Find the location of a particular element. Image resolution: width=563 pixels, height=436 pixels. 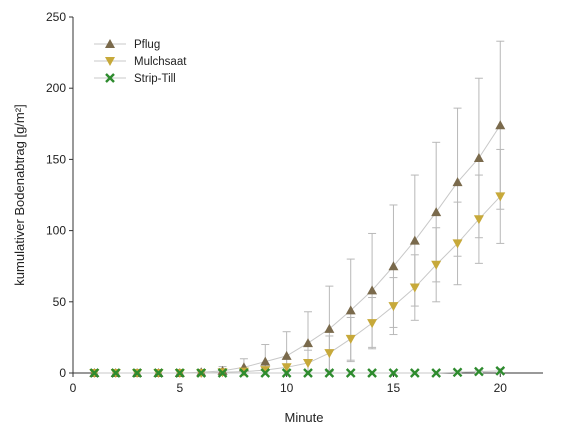

y-tick-label: 50 is located at coordinates (60, 302).